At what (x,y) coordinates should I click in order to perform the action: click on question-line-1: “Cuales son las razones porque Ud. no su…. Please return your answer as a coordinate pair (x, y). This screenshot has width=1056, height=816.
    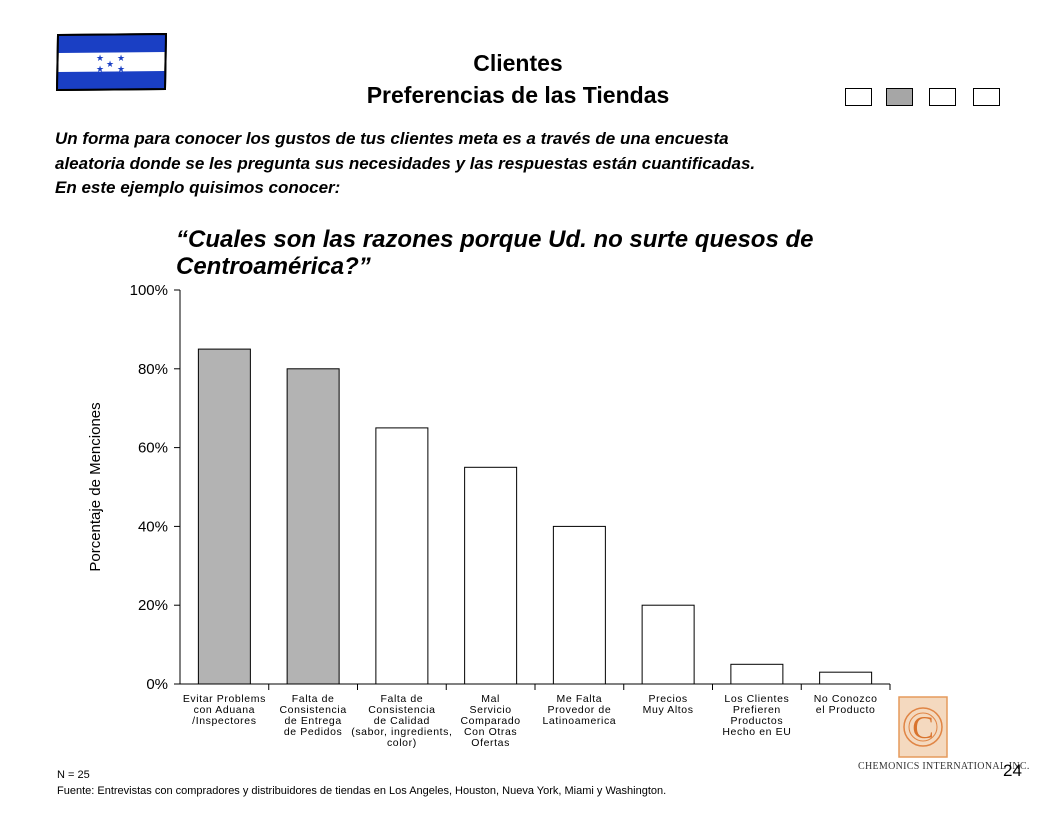
    Looking at the image, I should click on (495, 239).